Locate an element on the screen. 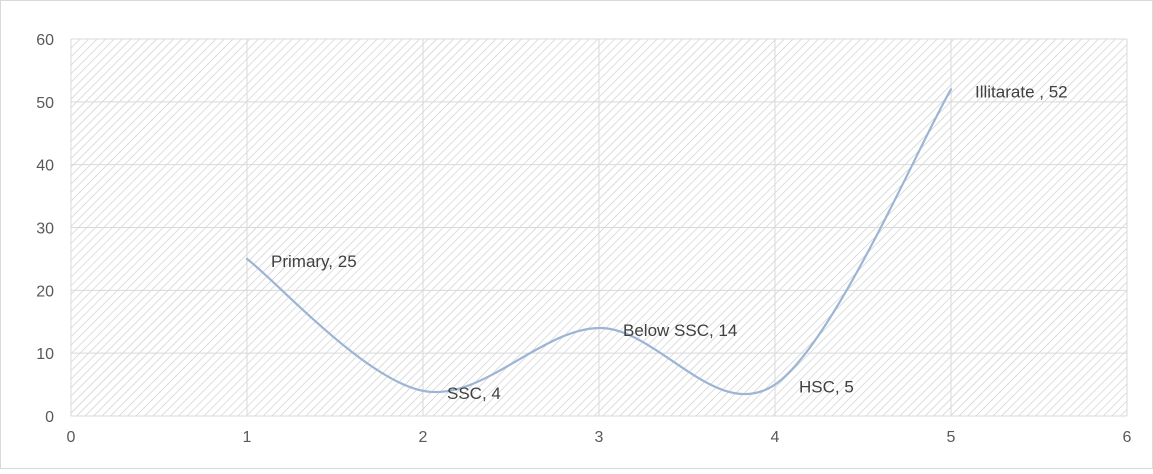 The image size is (1153, 474). data-label: SSC, 4 is located at coordinates (474, 393).